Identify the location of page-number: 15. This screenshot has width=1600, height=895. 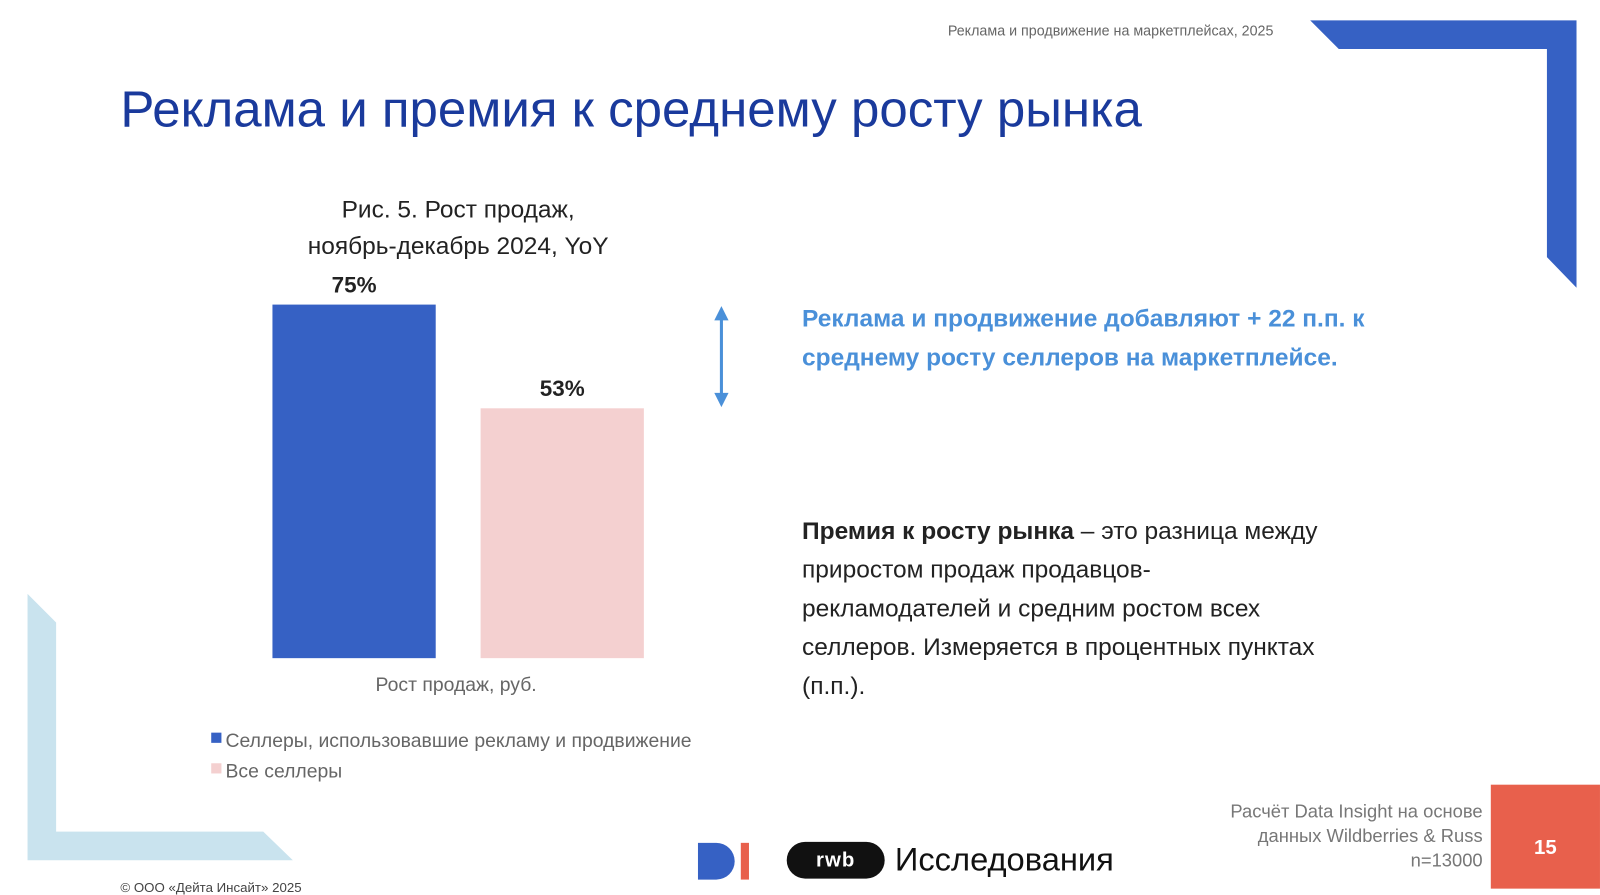
(1545, 848).